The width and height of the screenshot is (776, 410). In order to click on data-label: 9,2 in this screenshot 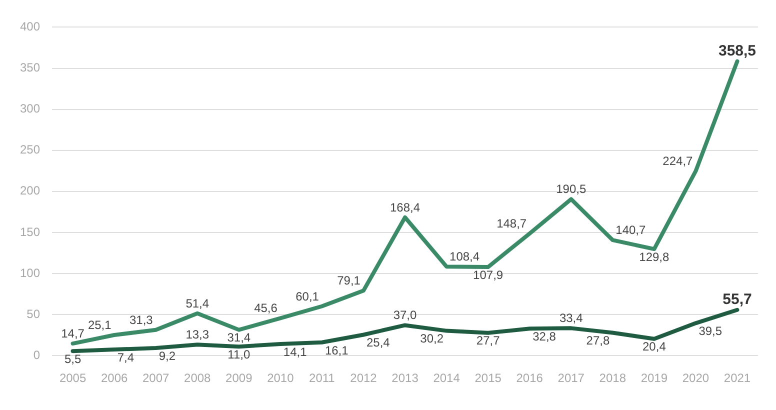, I will do `click(167, 355)`.